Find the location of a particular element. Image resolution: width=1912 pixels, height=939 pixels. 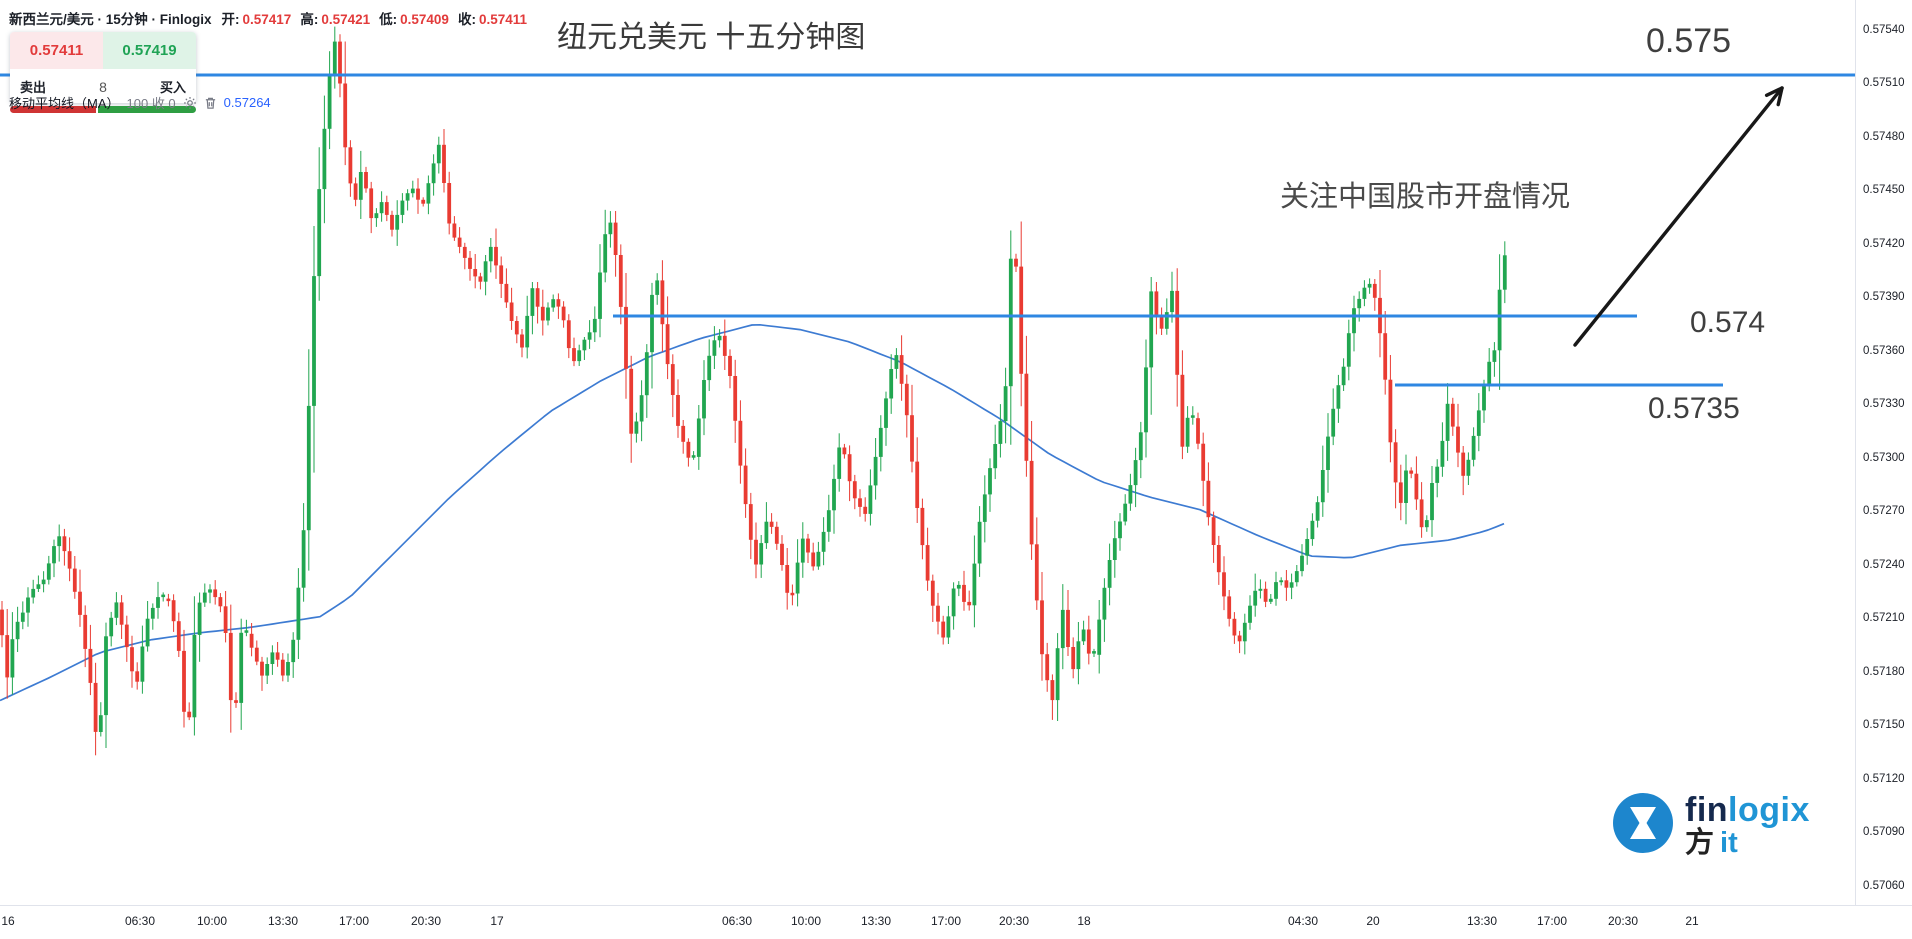

price-tick: 0.57390 is located at coordinates (1884, 297).